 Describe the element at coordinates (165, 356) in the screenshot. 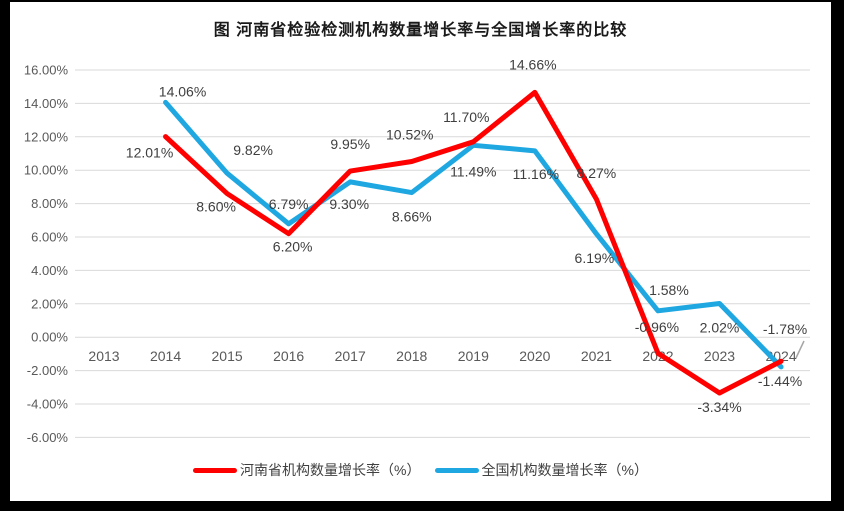

I see `x-tick-label: 2014` at that location.